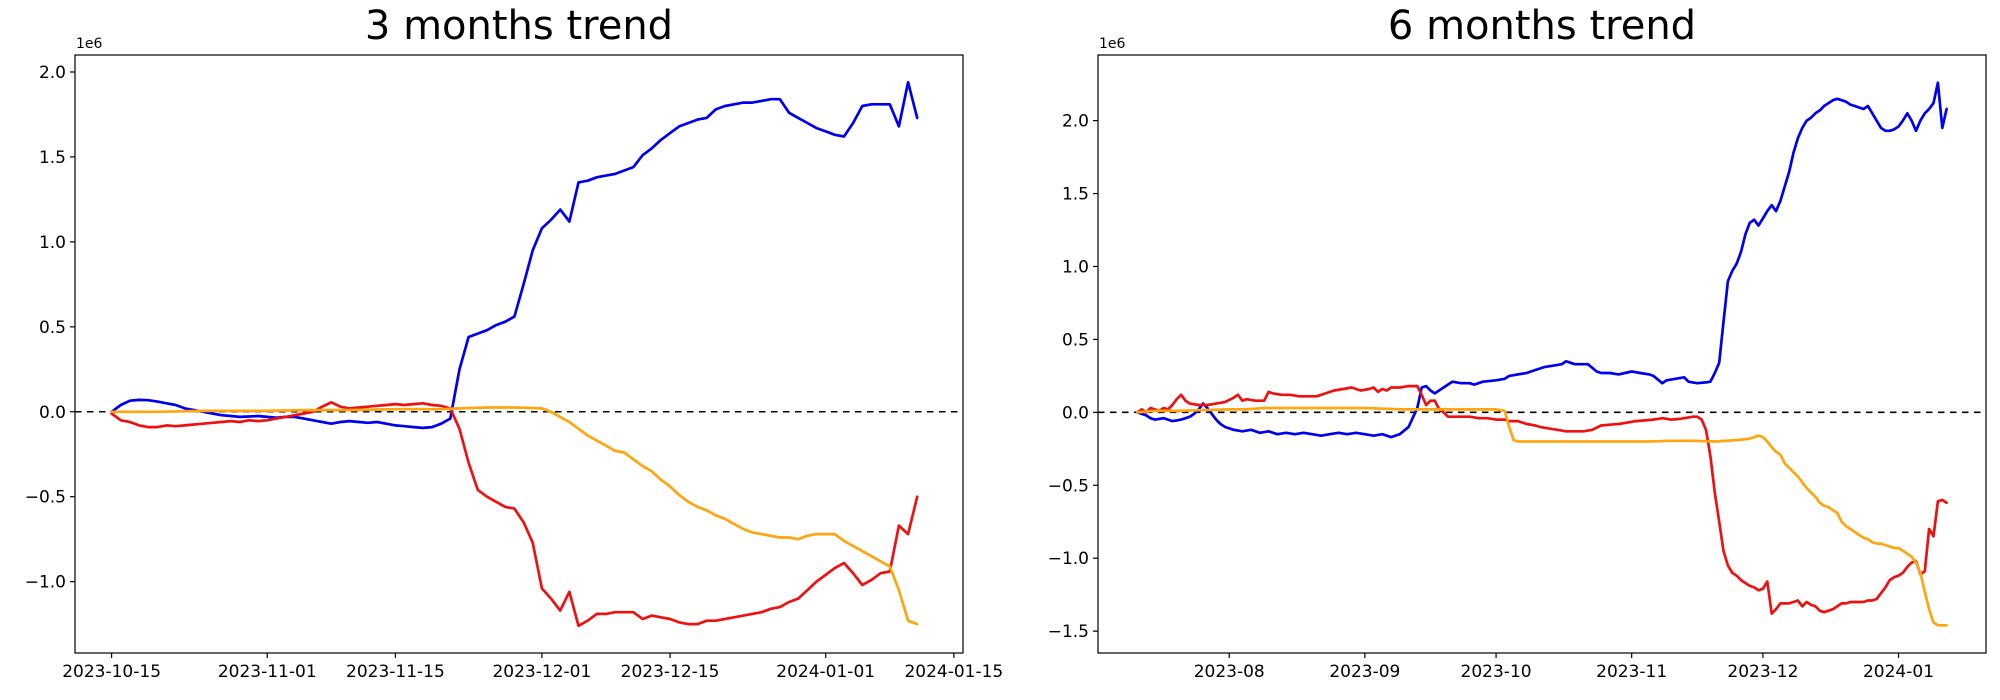  What do you see at coordinates (1631, 672) in the screenshot?
I see `svg-text: 2023-11` at bounding box center [1631, 672].